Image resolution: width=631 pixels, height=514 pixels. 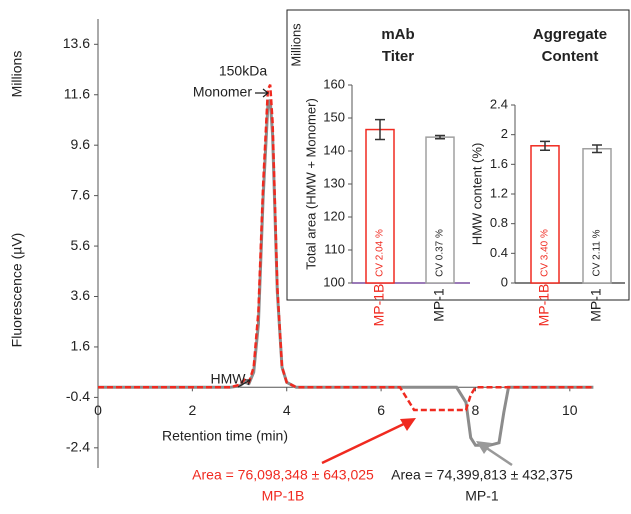 I want to click on area-sample: MP-1B, so click(x=283, y=496).